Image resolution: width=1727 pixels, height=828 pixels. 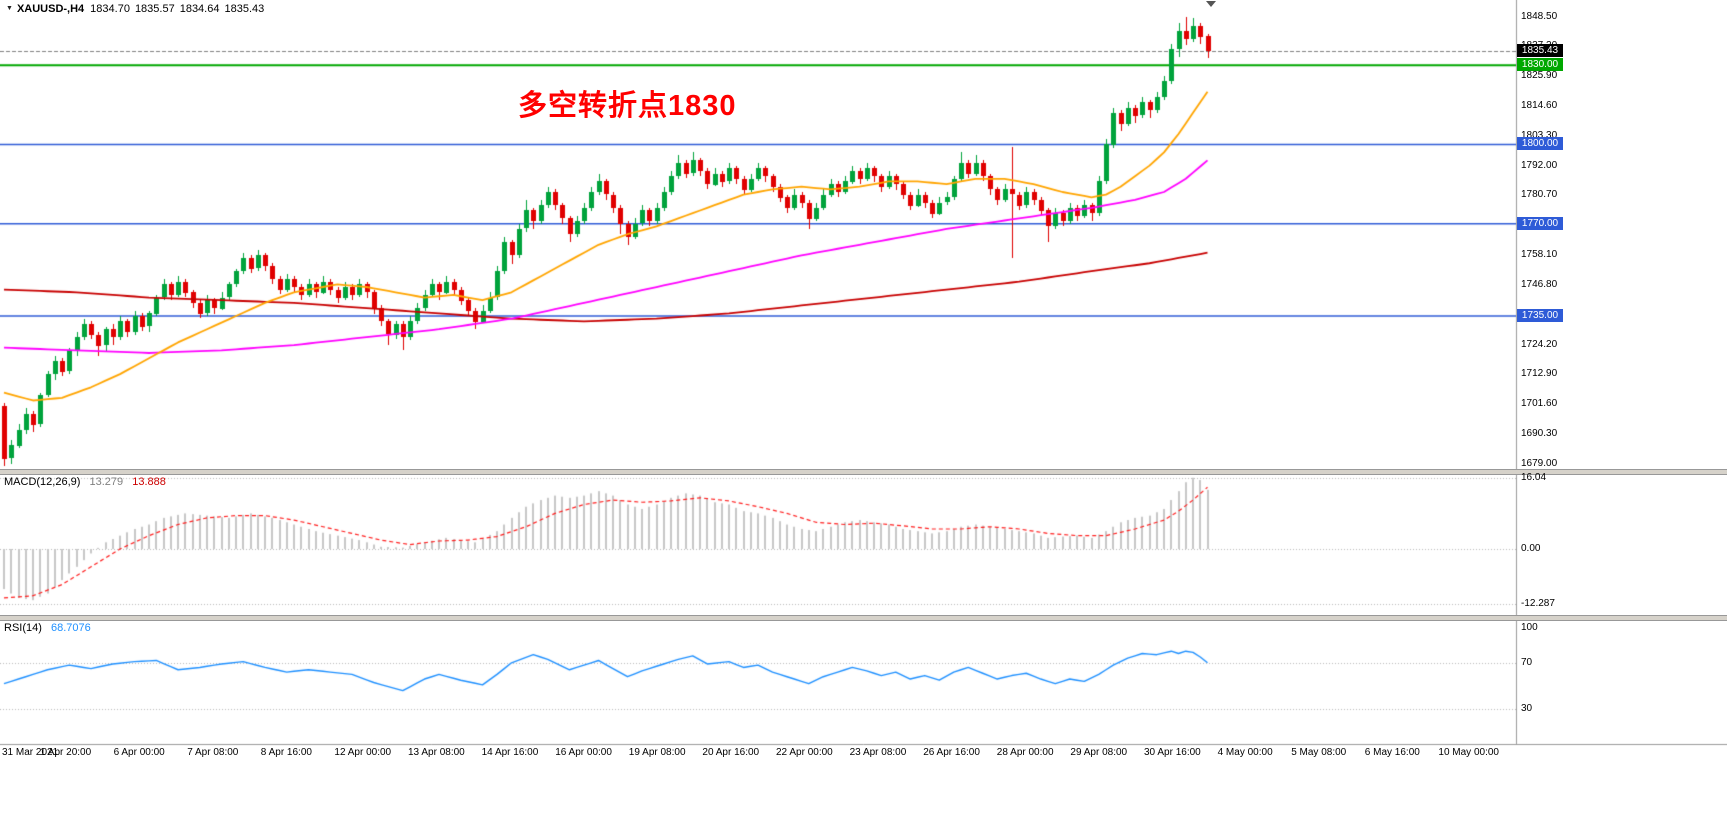 I want to click on time-label: 31 Mar 2021, so click(x=30, y=752).